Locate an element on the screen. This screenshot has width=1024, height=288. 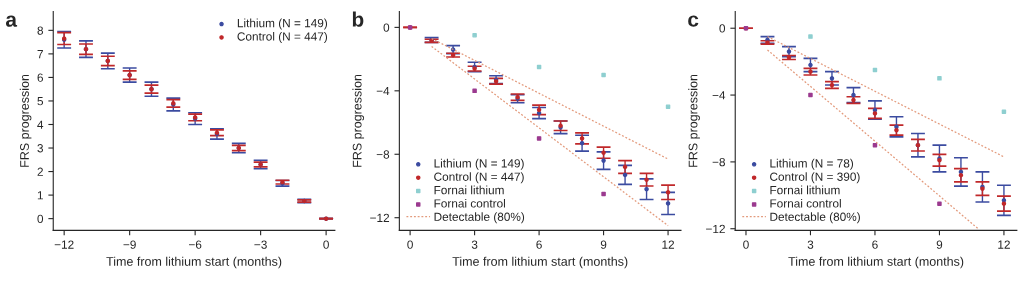
x-tick-label: −3 is located at coordinates (260, 244).